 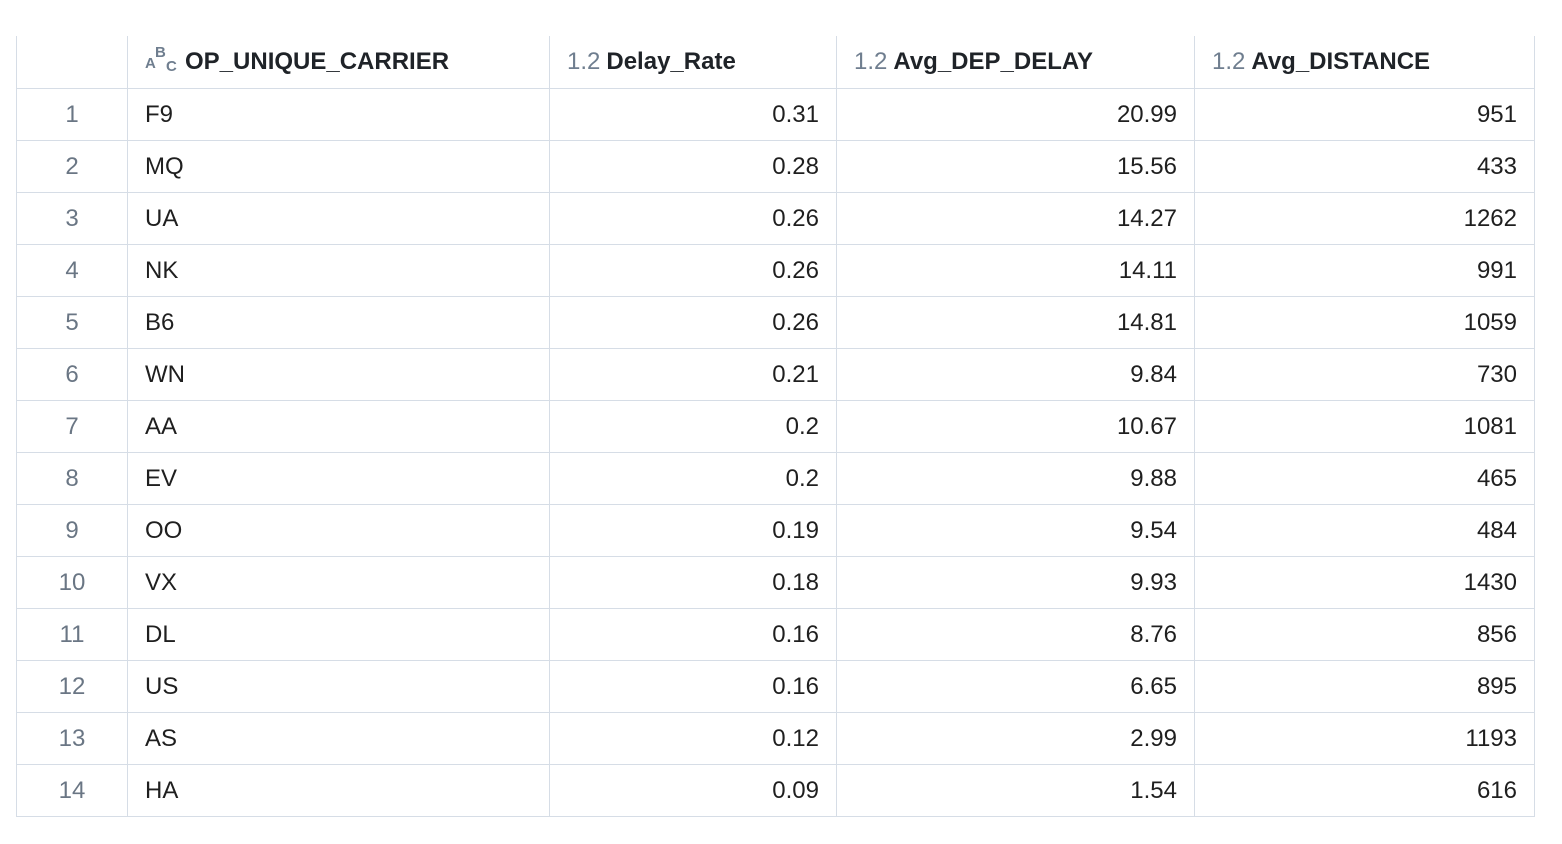 I want to click on table-row: 8 EV 0.2 9.88 465, so click(x=775, y=478).